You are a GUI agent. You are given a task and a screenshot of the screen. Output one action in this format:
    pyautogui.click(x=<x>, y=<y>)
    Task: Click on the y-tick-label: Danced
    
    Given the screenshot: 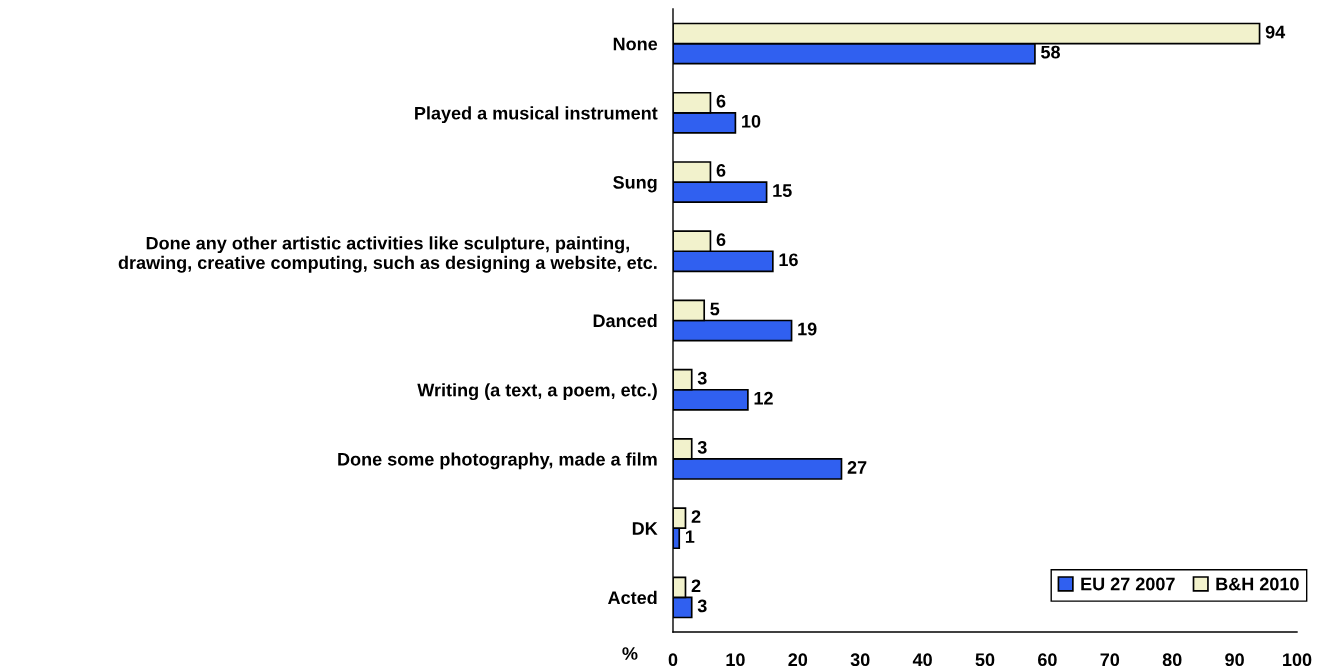 What is the action you would take?
    pyautogui.click(x=625, y=320)
    